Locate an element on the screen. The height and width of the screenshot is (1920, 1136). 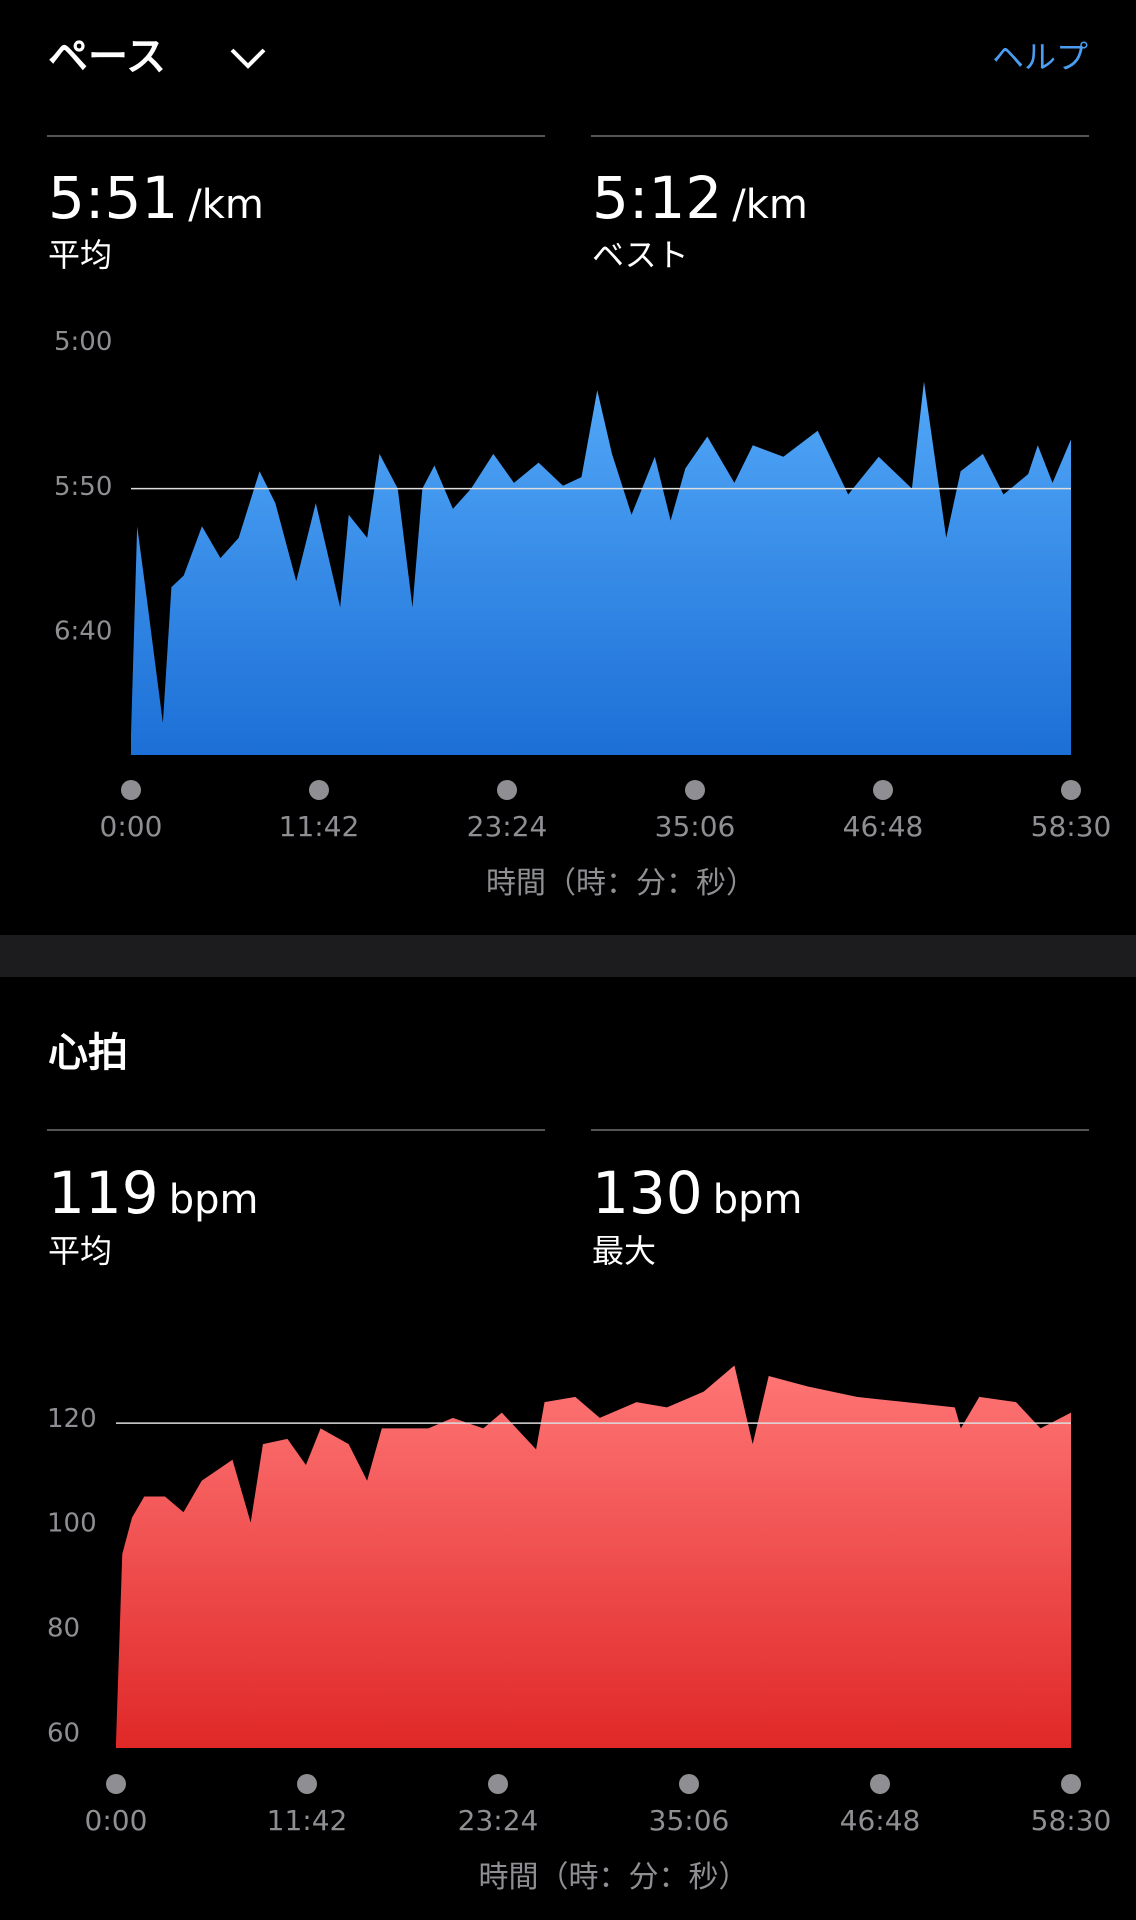
stat-number: 130 is located at coordinates (647, 1193).